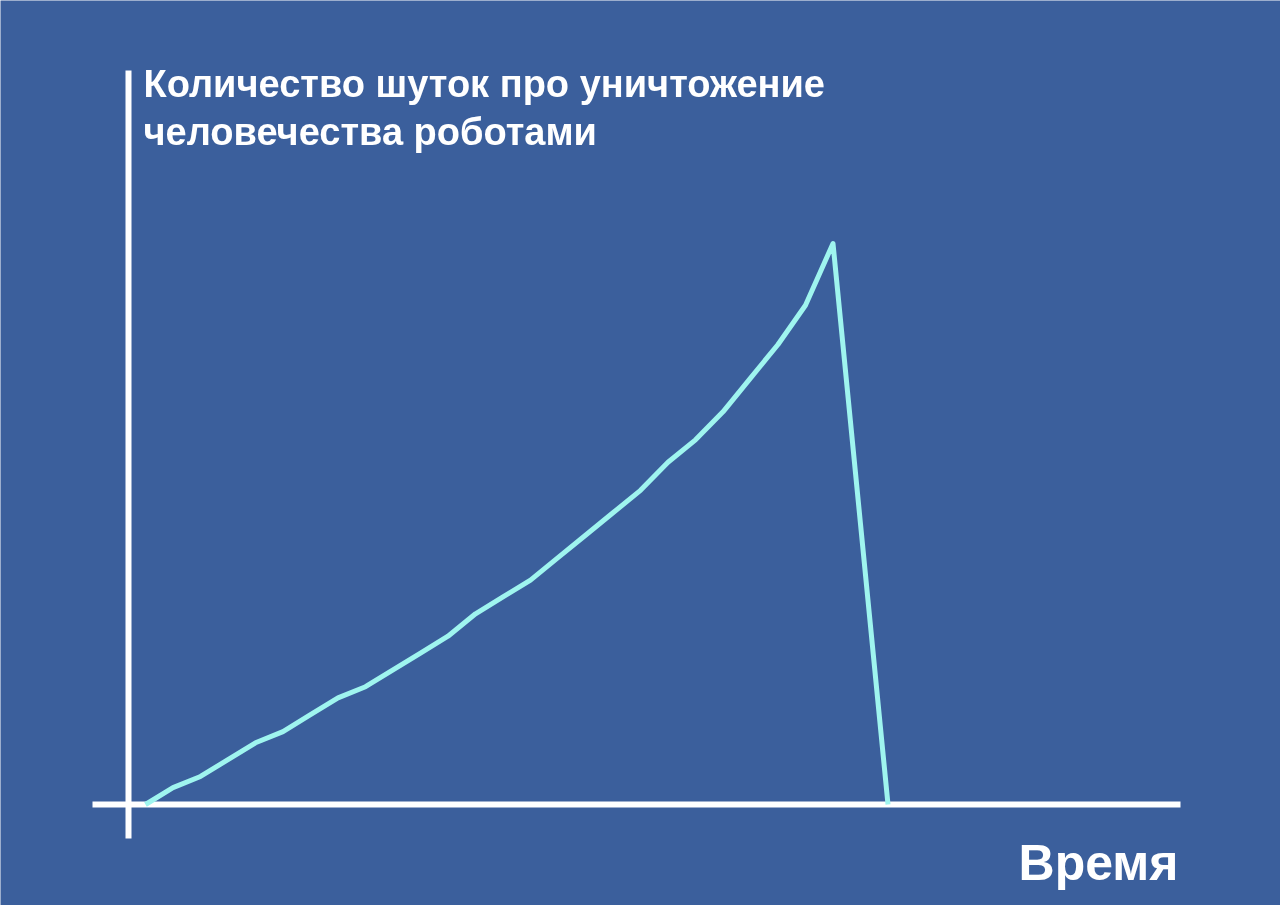  What do you see at coordinates (484, 107) in the screenshot?
I see `y-axis-title: Количество шуток про уничтожение человечества роботами` at bounding box center [484, 107].